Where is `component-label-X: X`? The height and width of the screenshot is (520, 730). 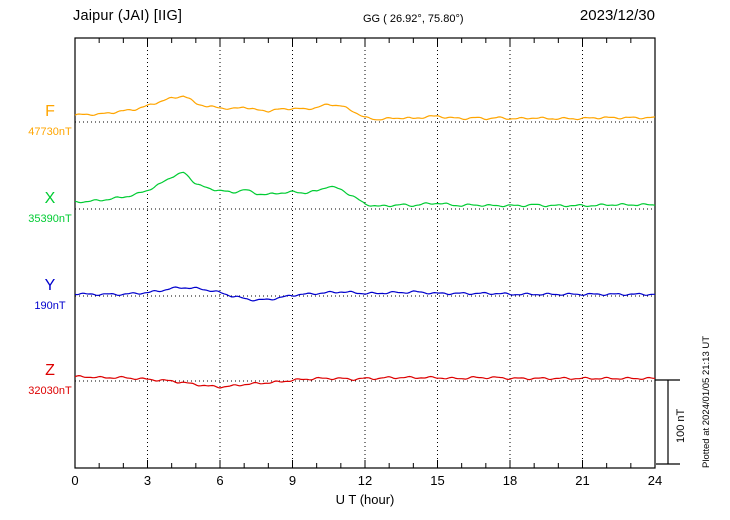 component-label-X: X is located at coordinates (50, 198).